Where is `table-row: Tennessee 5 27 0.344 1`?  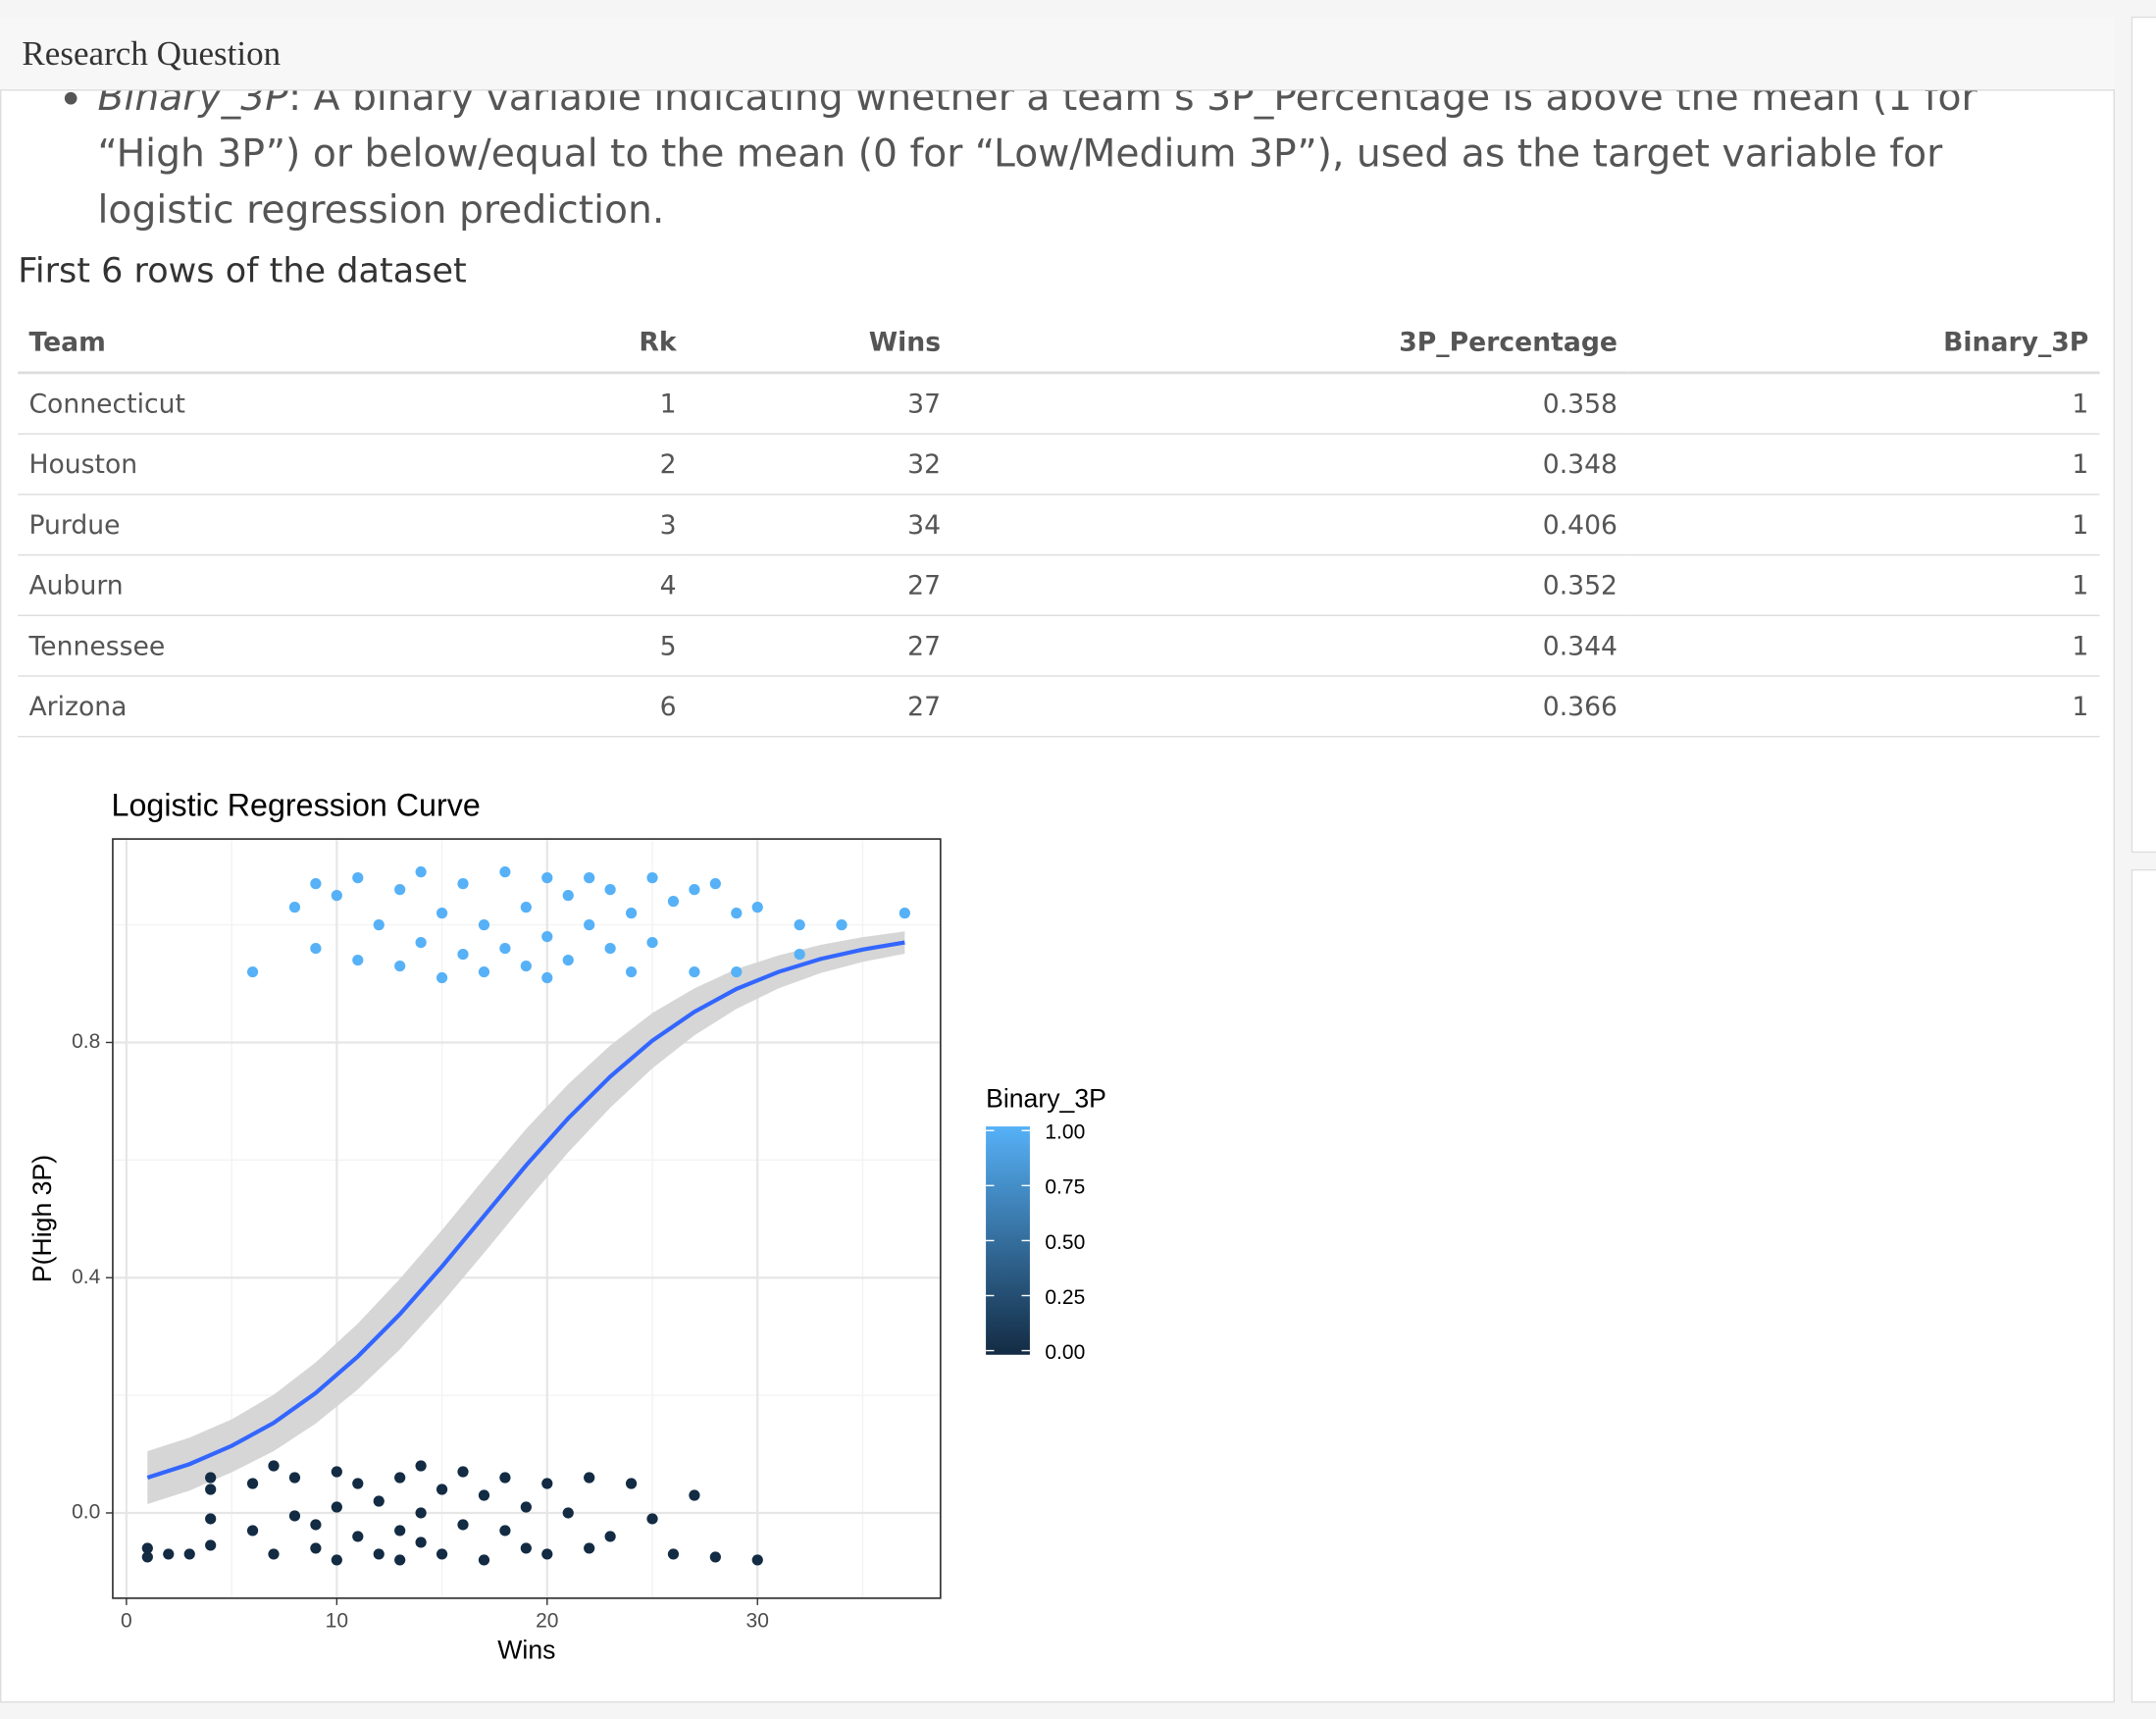
table-row: Tennessee 5 27 0.344 1 is located at coordinates (1059, 646).